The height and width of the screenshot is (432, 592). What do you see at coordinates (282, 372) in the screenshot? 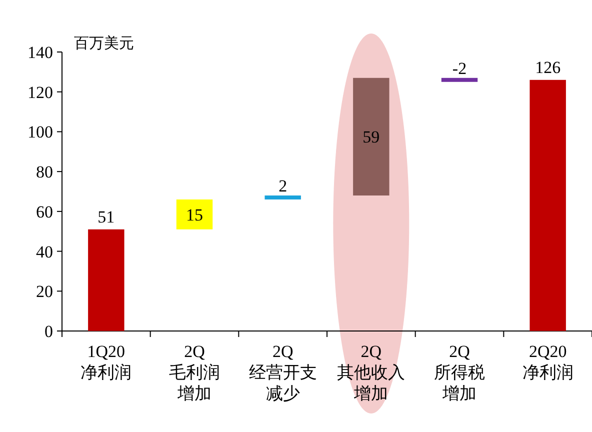
I see `x-tick-label: 2Q经营开支减少` at bounding box center [282, 372].